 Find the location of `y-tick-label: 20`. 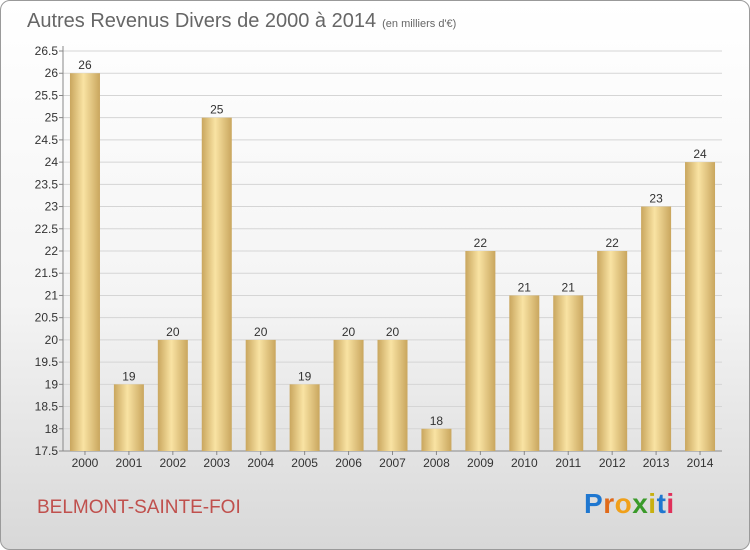

y-tick-label: 20 is located at coordinates (52, 340).